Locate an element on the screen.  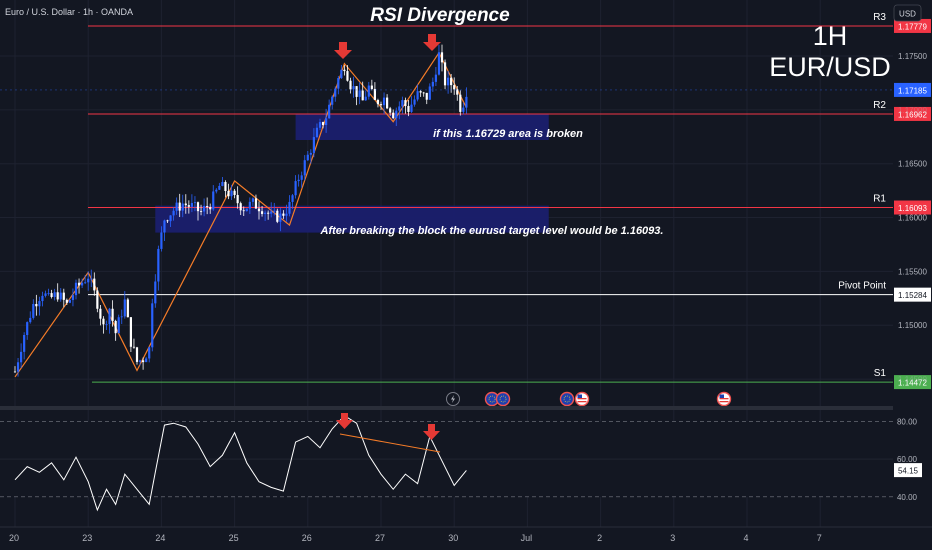
pane-separator is located at coordinates (446, 408).